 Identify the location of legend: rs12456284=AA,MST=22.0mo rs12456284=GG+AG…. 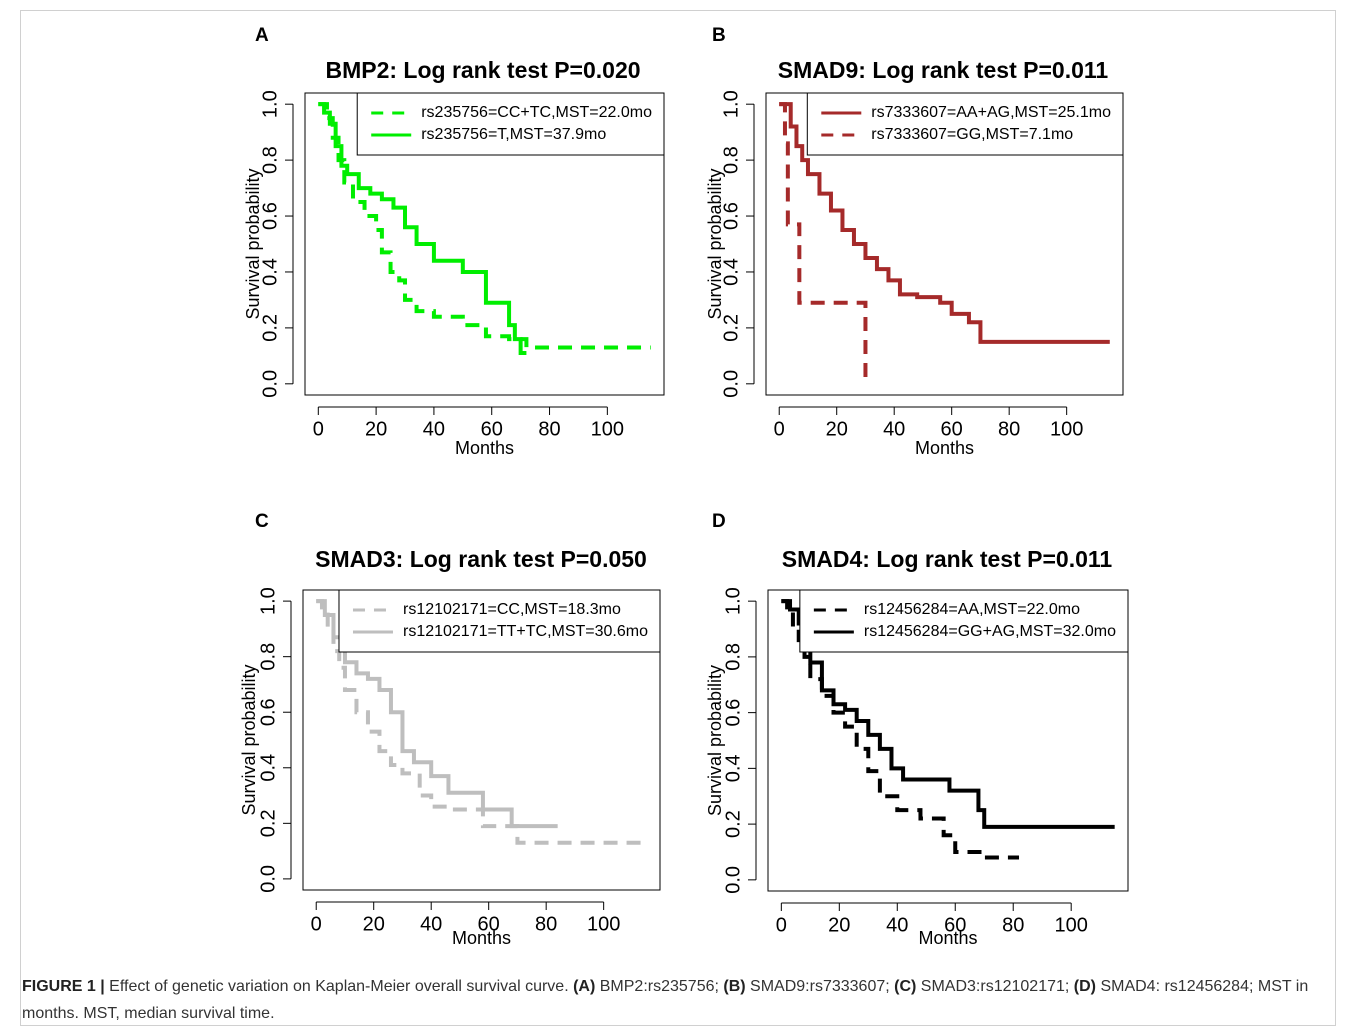
(964, 621).